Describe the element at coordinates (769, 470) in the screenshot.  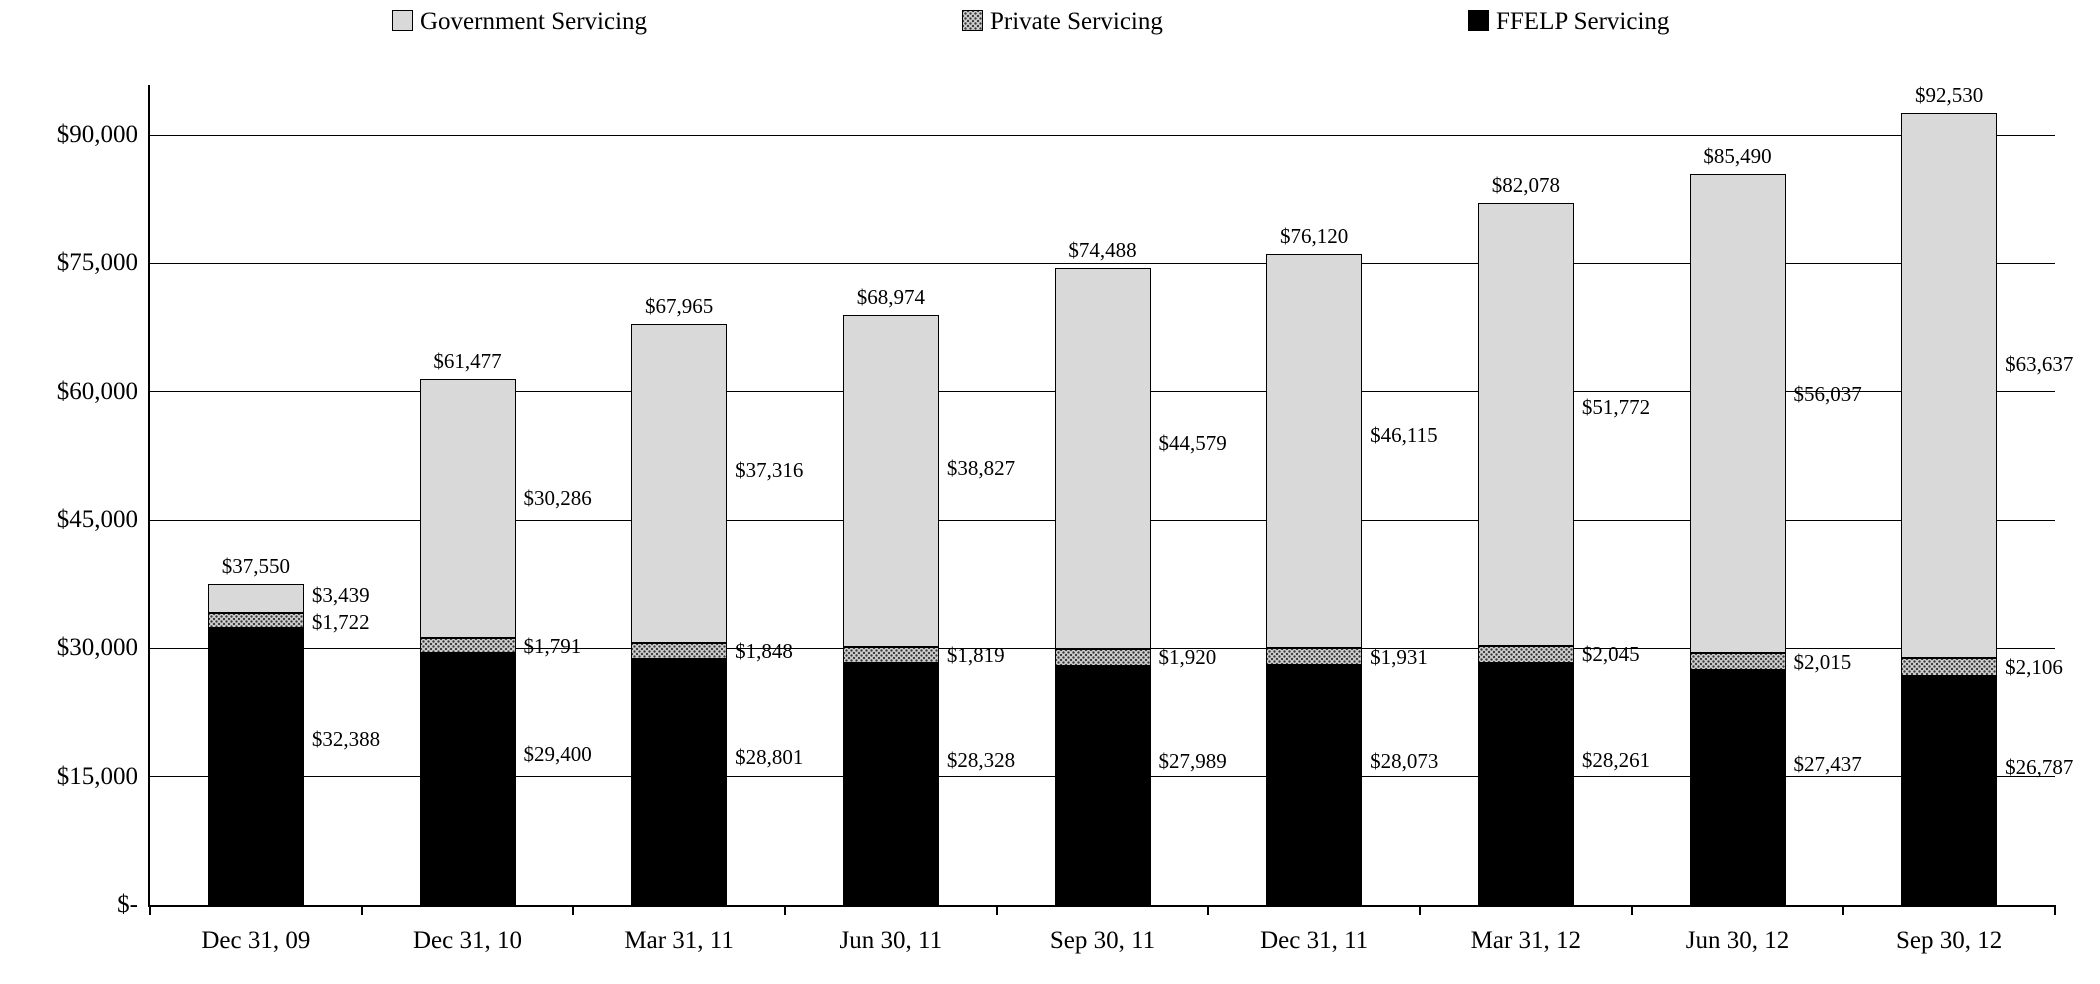
I see `segment-value-label-government: $37,316` at that location.